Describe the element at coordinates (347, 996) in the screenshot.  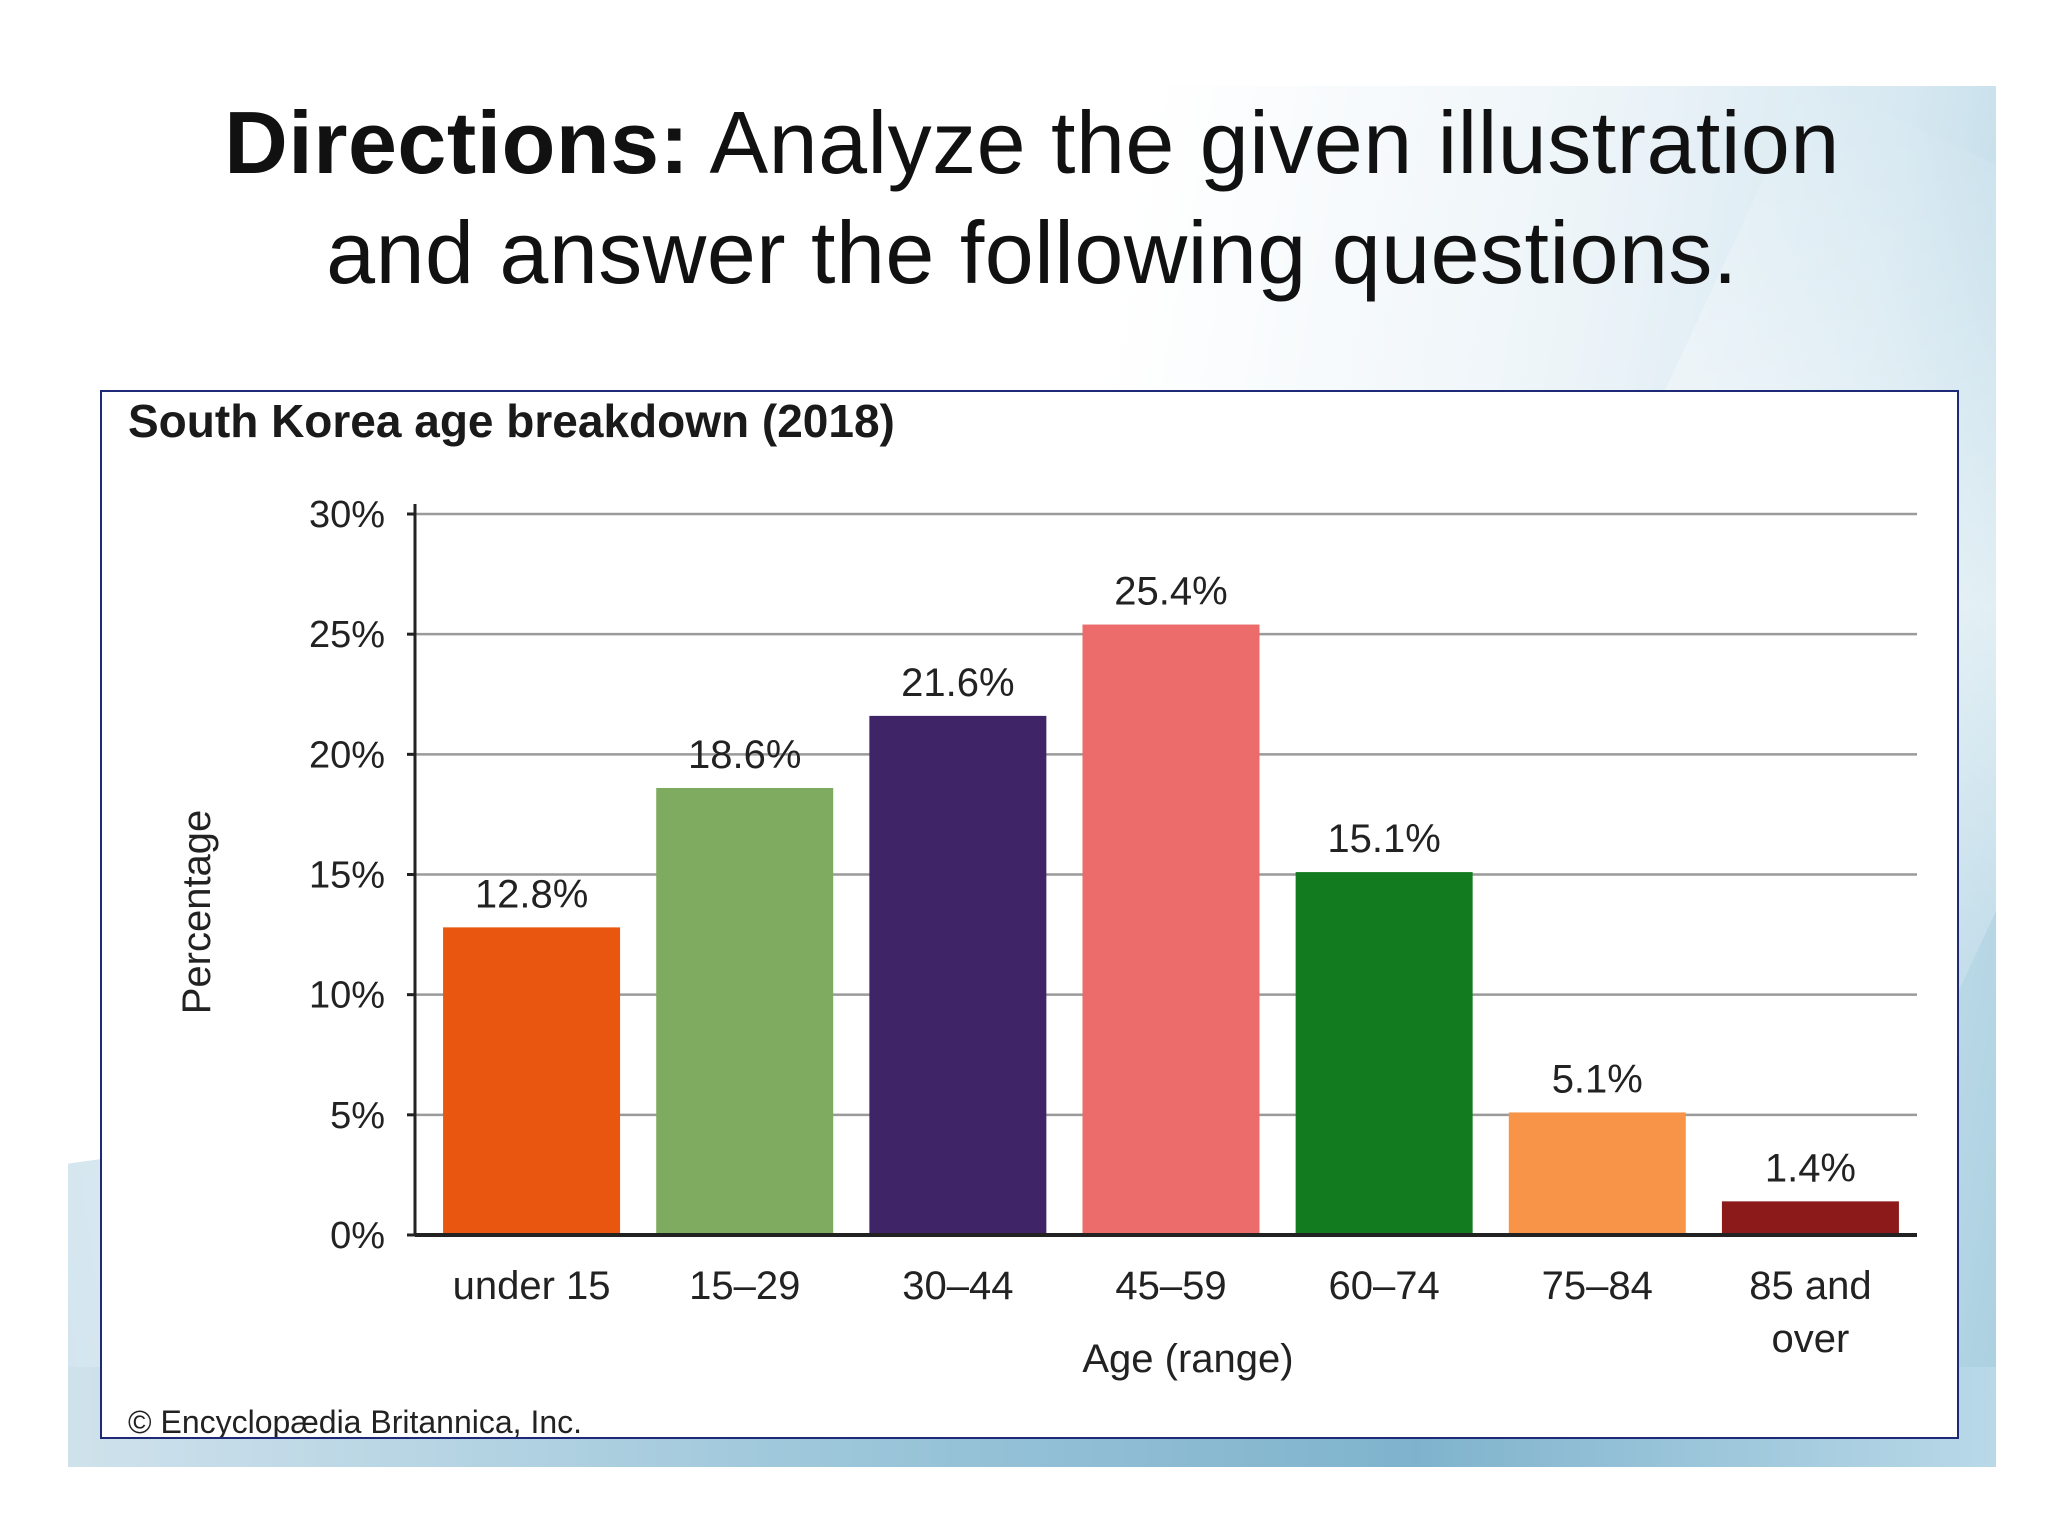
I see `y-tick-label: 10%` at that location.